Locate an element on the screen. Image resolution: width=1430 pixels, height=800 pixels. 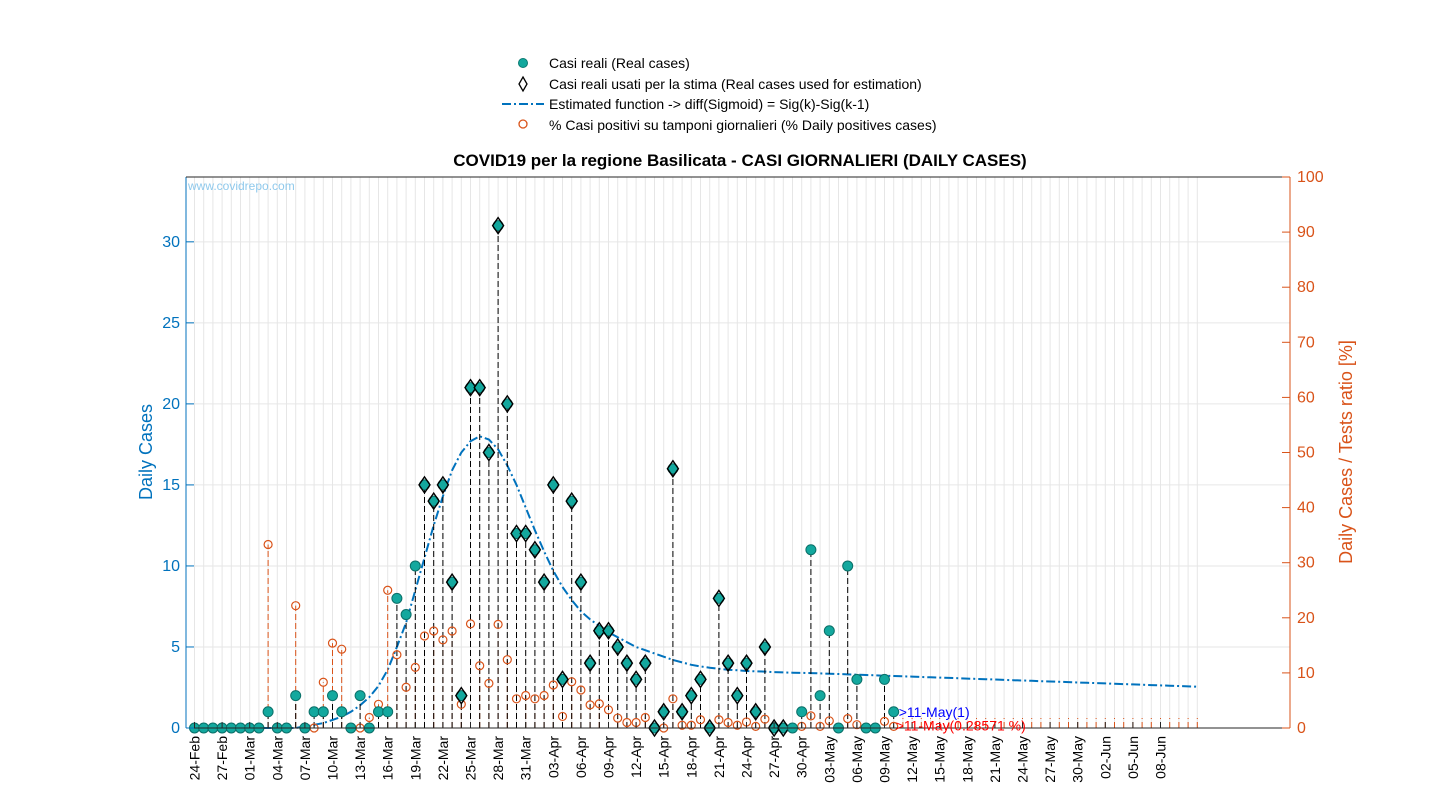
x-tick-label: 28-Mar is located at coordinates (498, 758).